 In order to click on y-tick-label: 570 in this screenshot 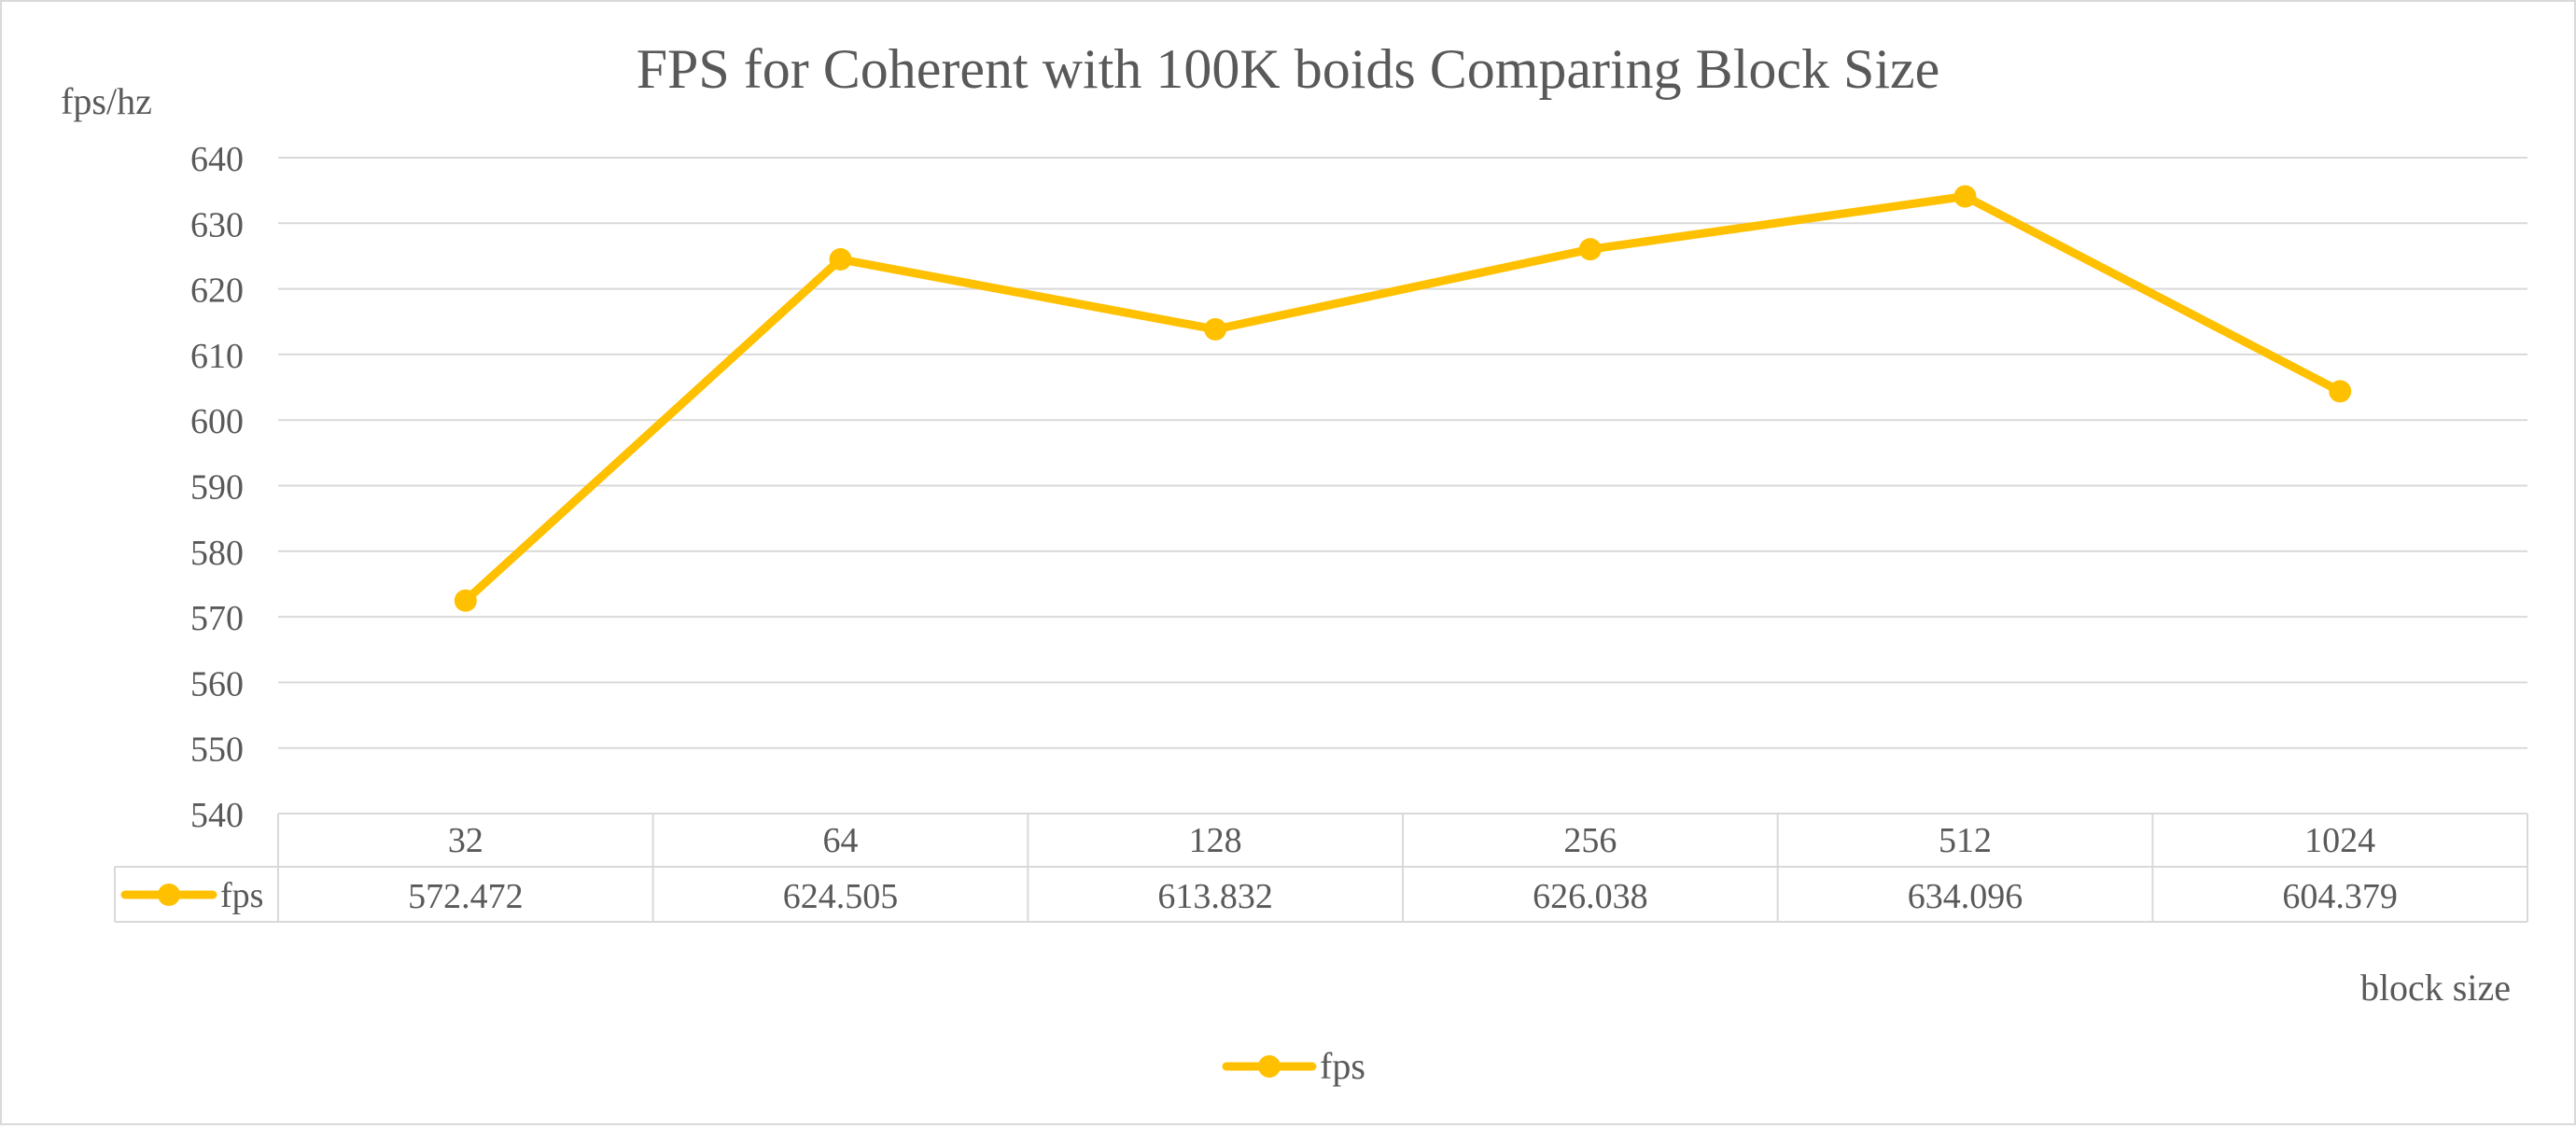, I will do `click(217, 619)`.